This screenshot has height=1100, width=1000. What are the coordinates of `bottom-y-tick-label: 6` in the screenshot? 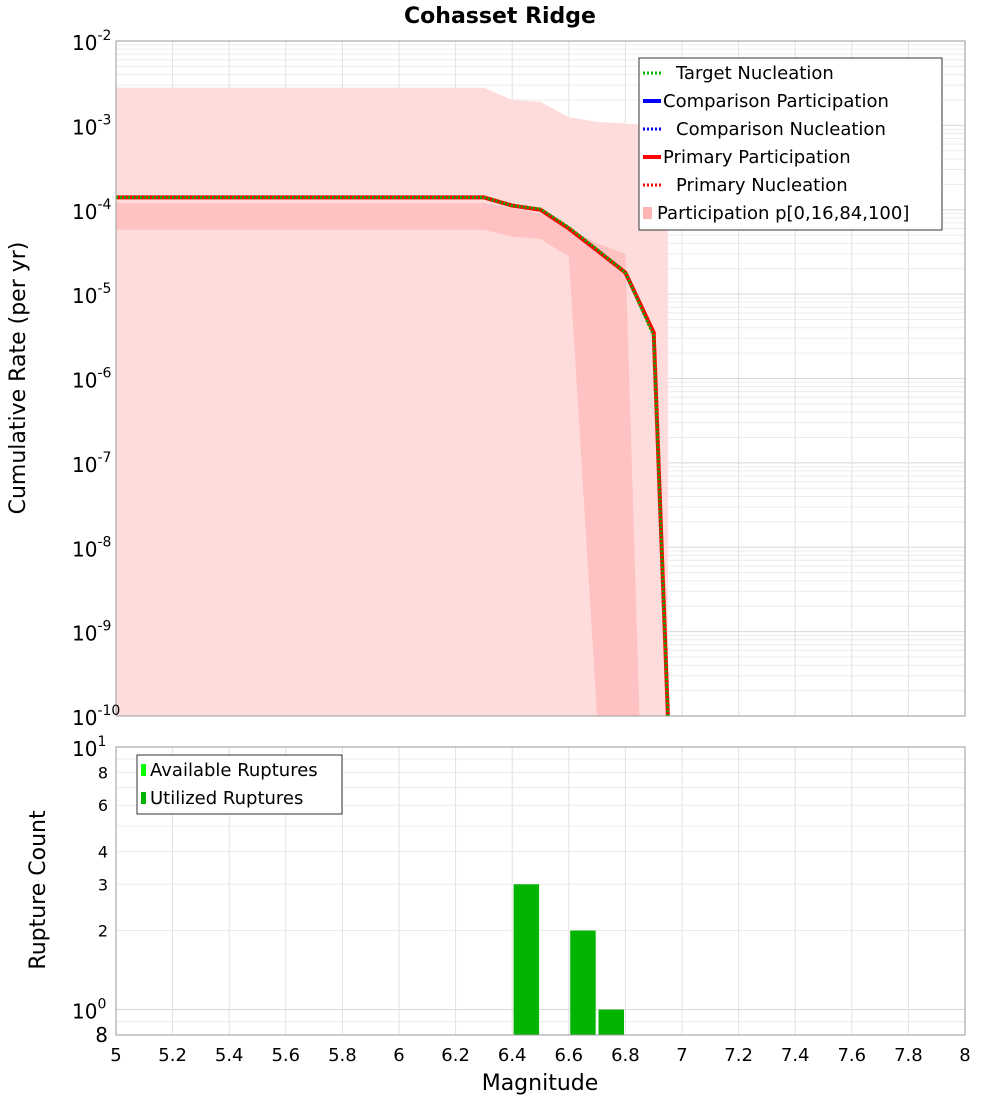 It's located at (103, 805).